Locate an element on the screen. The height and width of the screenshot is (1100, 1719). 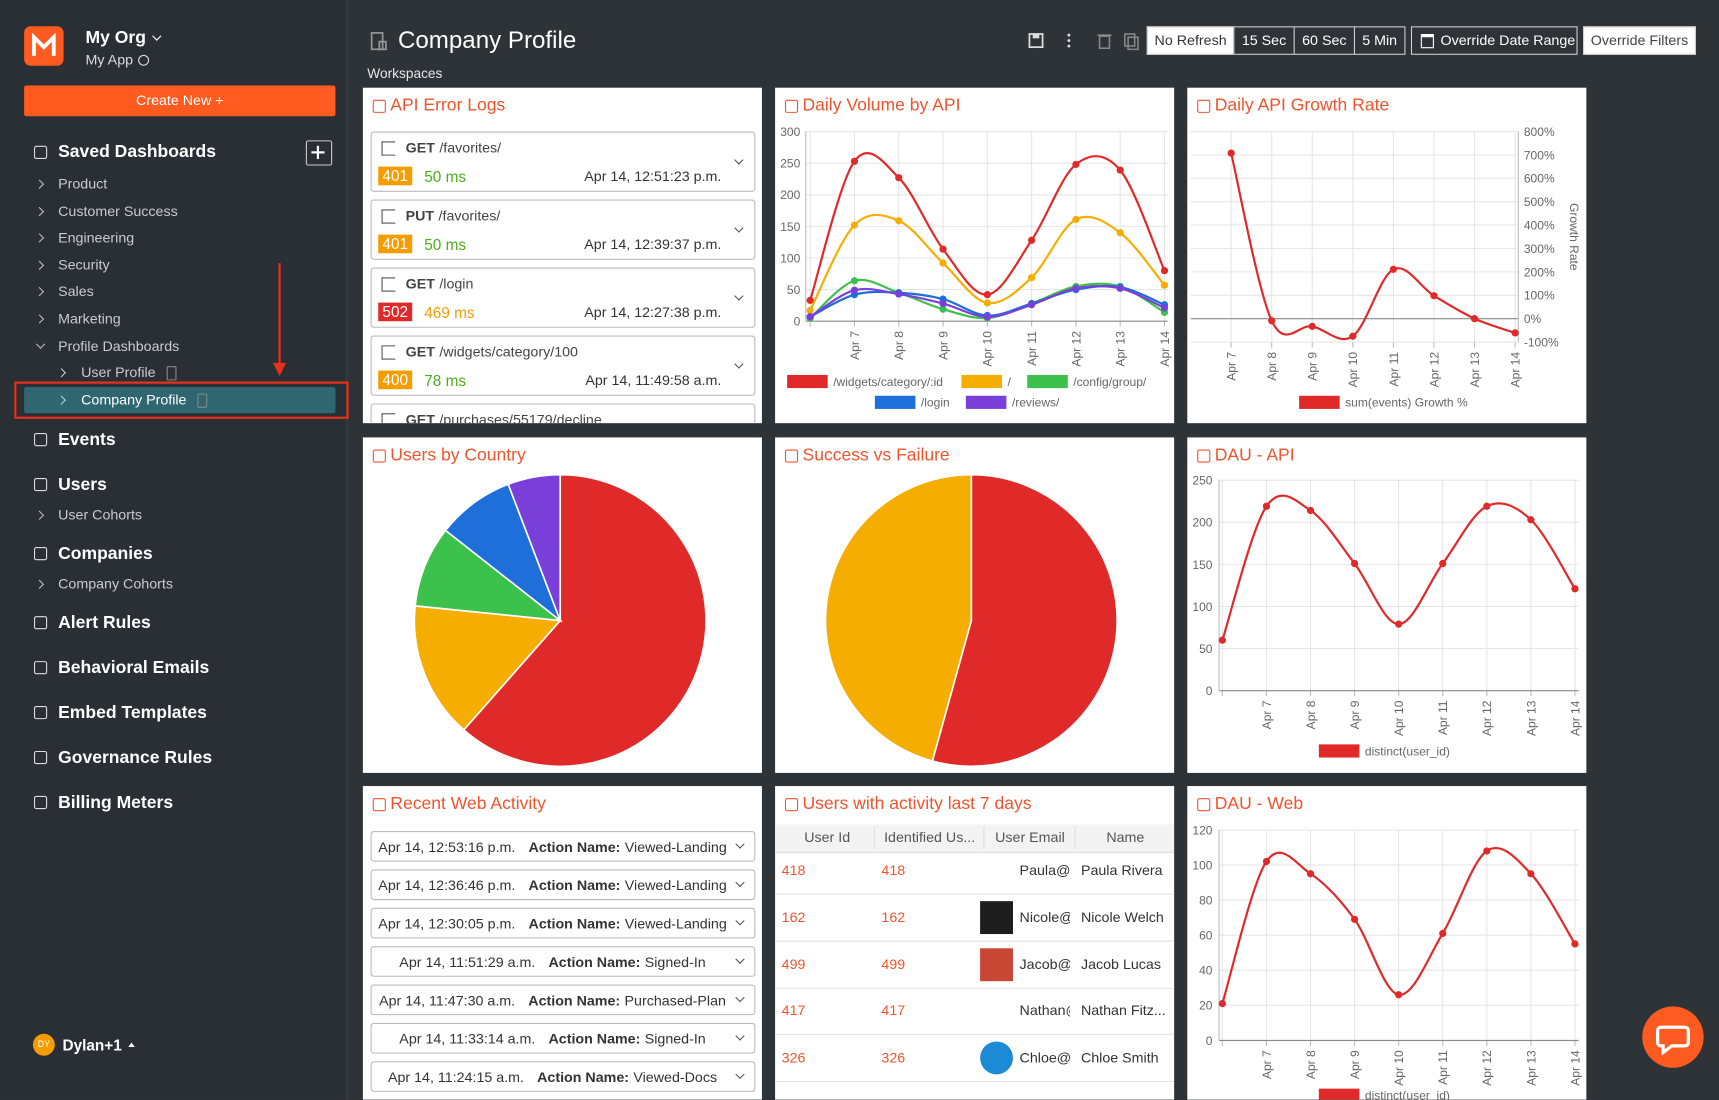
legend-label: /config/group/ is located at coordinates (1110, 382).